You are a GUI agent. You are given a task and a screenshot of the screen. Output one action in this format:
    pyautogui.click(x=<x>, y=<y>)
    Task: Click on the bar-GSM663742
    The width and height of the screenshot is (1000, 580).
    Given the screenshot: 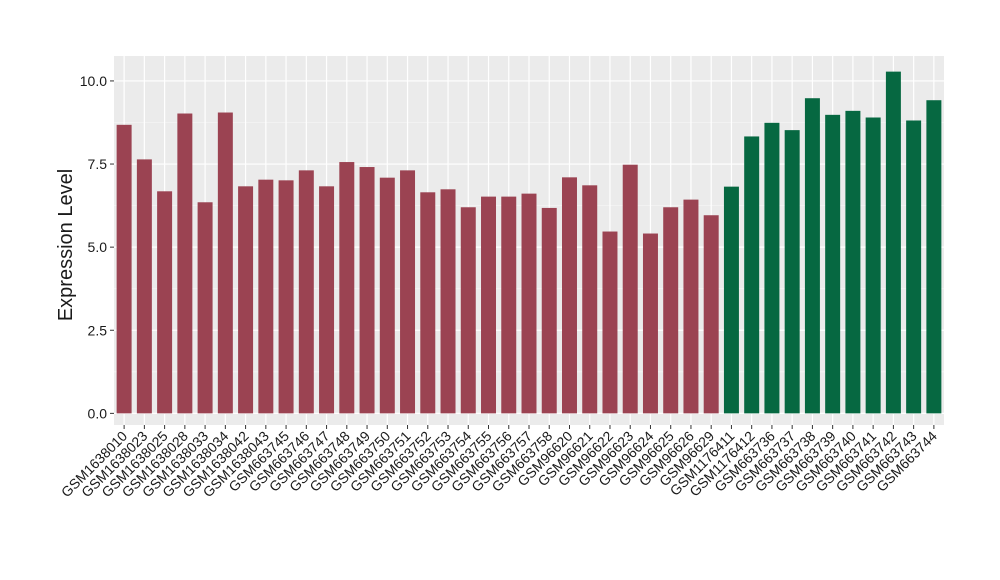 What is the action you would take?
    pyautogui.click(x=893, y=242)
    